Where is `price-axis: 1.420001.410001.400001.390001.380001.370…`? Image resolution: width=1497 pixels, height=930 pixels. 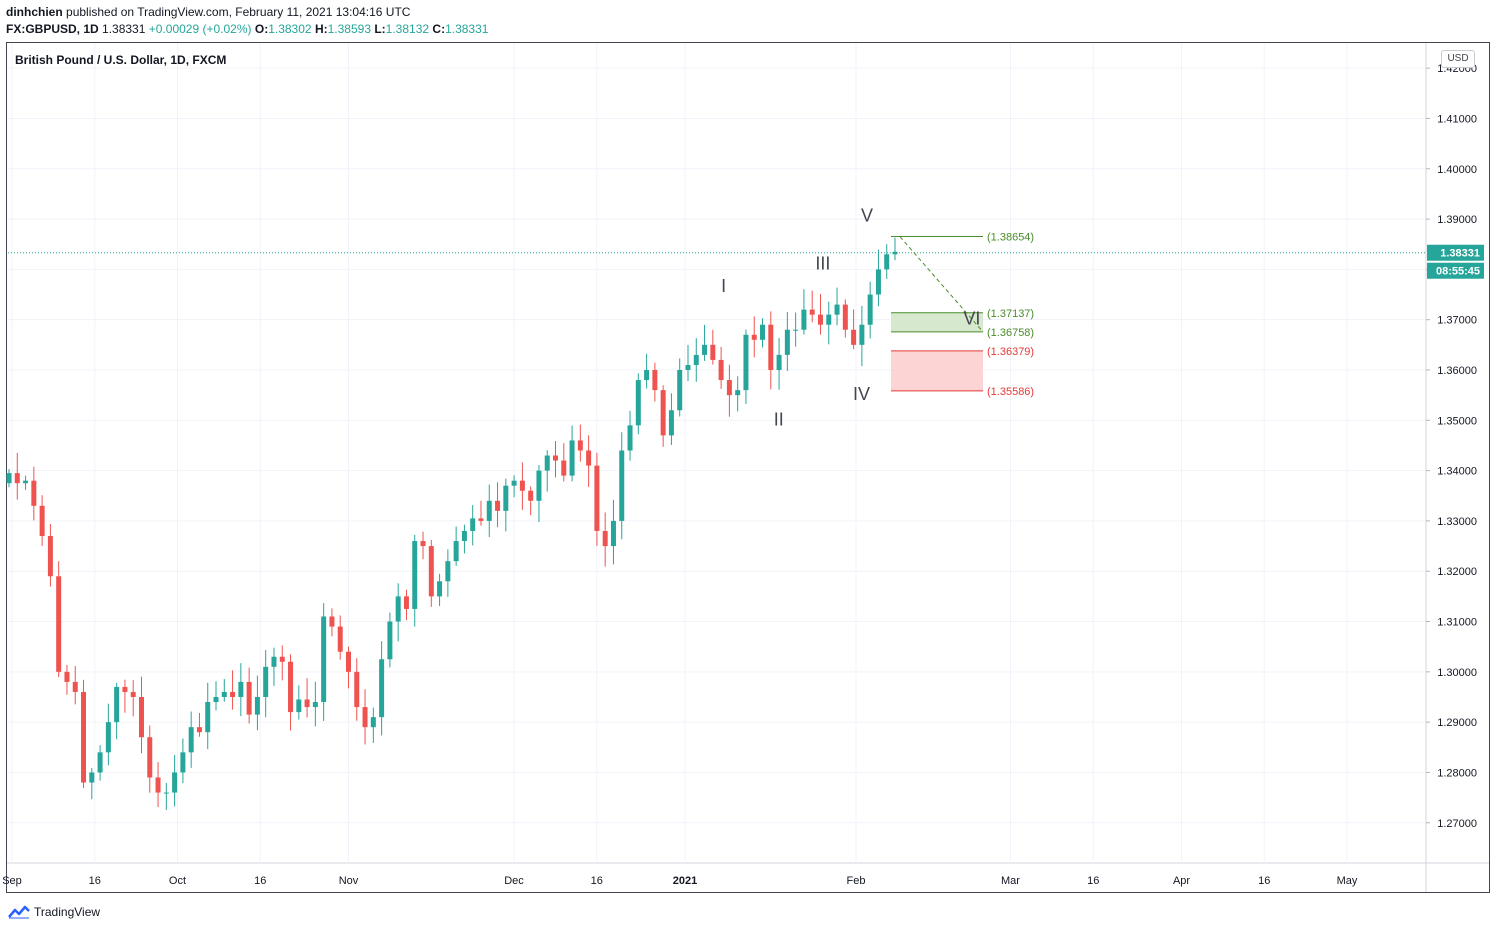
price-axis: 1.420001.410001.400001.390001.380001.370… is located at coordinates (1455, 446).